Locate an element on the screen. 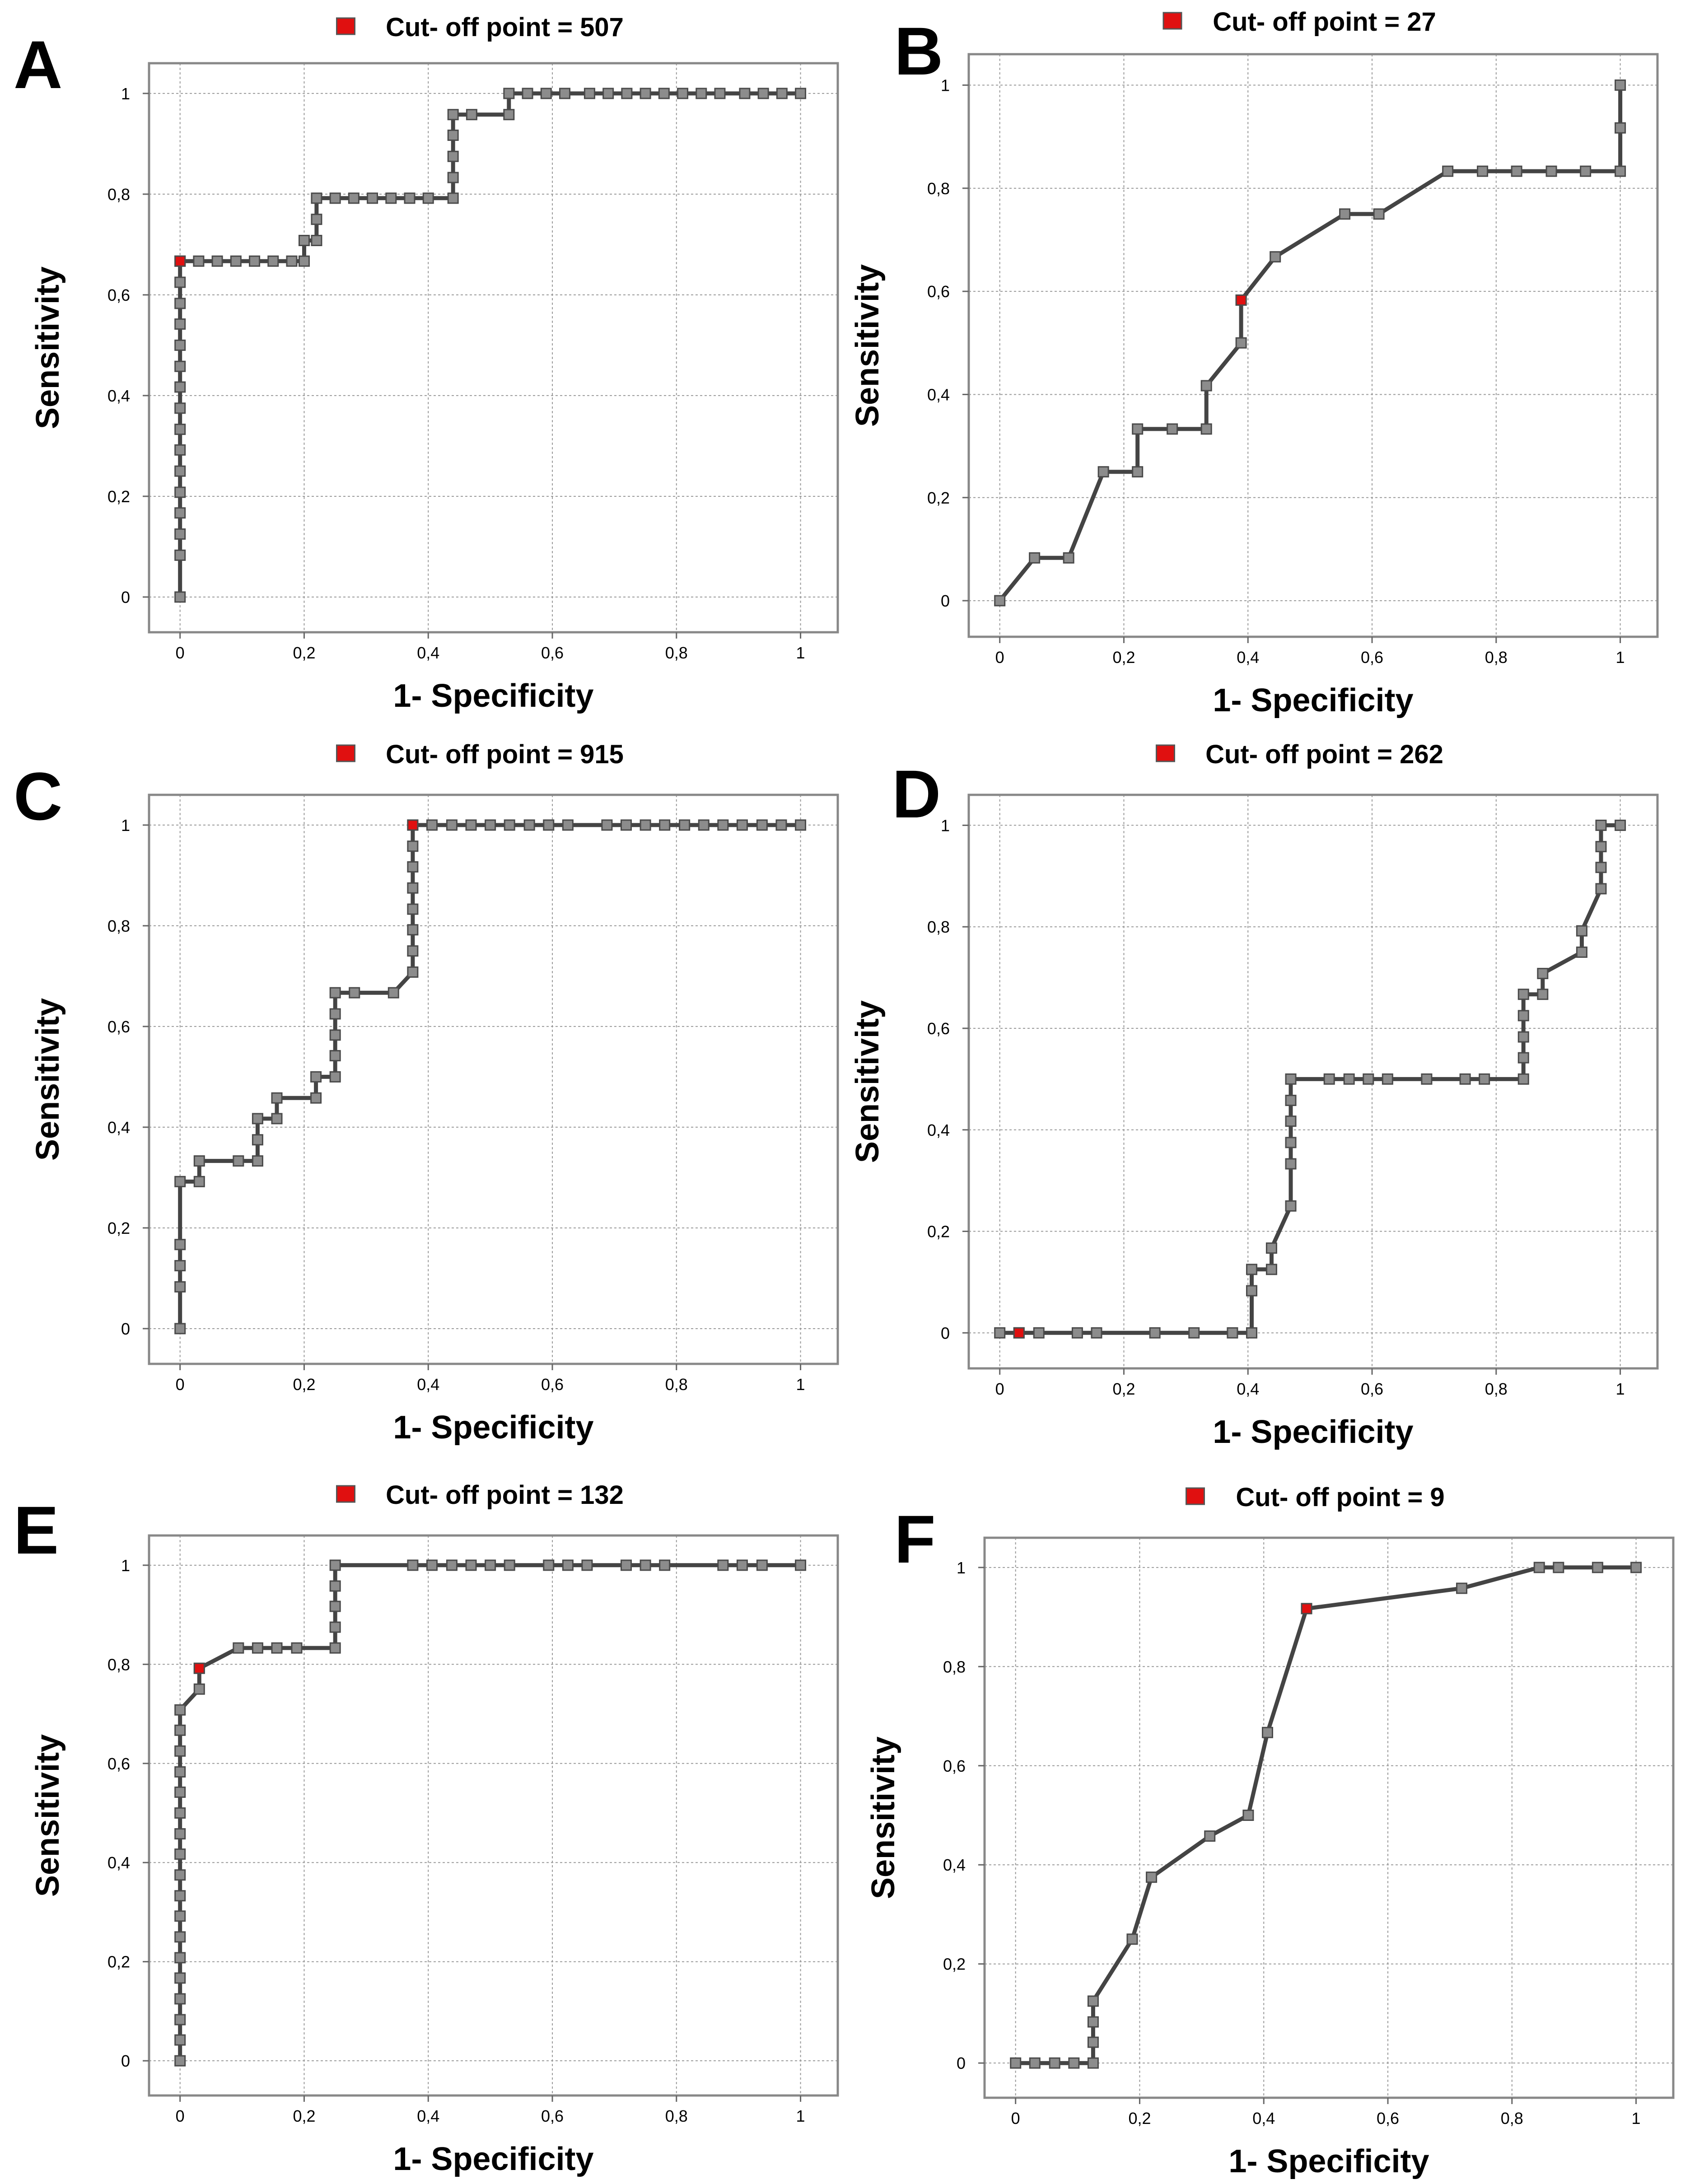 The height and width of the screenshot is (2184, 1690). x-tick-label-e-5: 1 is located at coordinates (800, 2116).